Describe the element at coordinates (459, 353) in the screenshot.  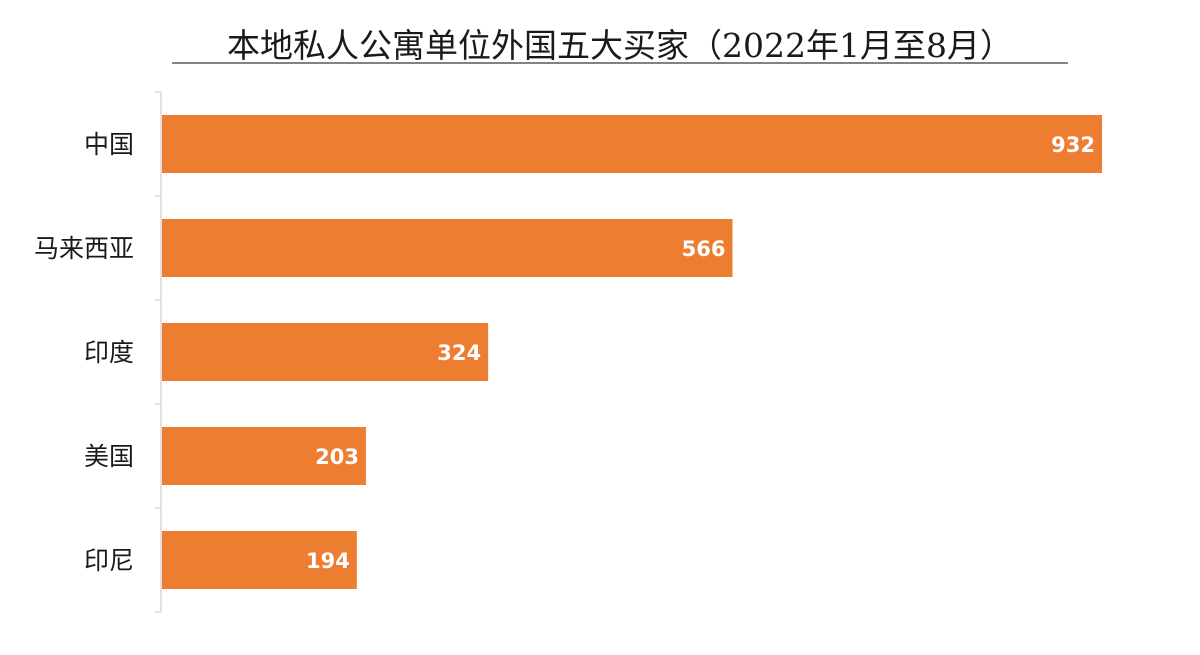
I see `data-label: 324` at that location.